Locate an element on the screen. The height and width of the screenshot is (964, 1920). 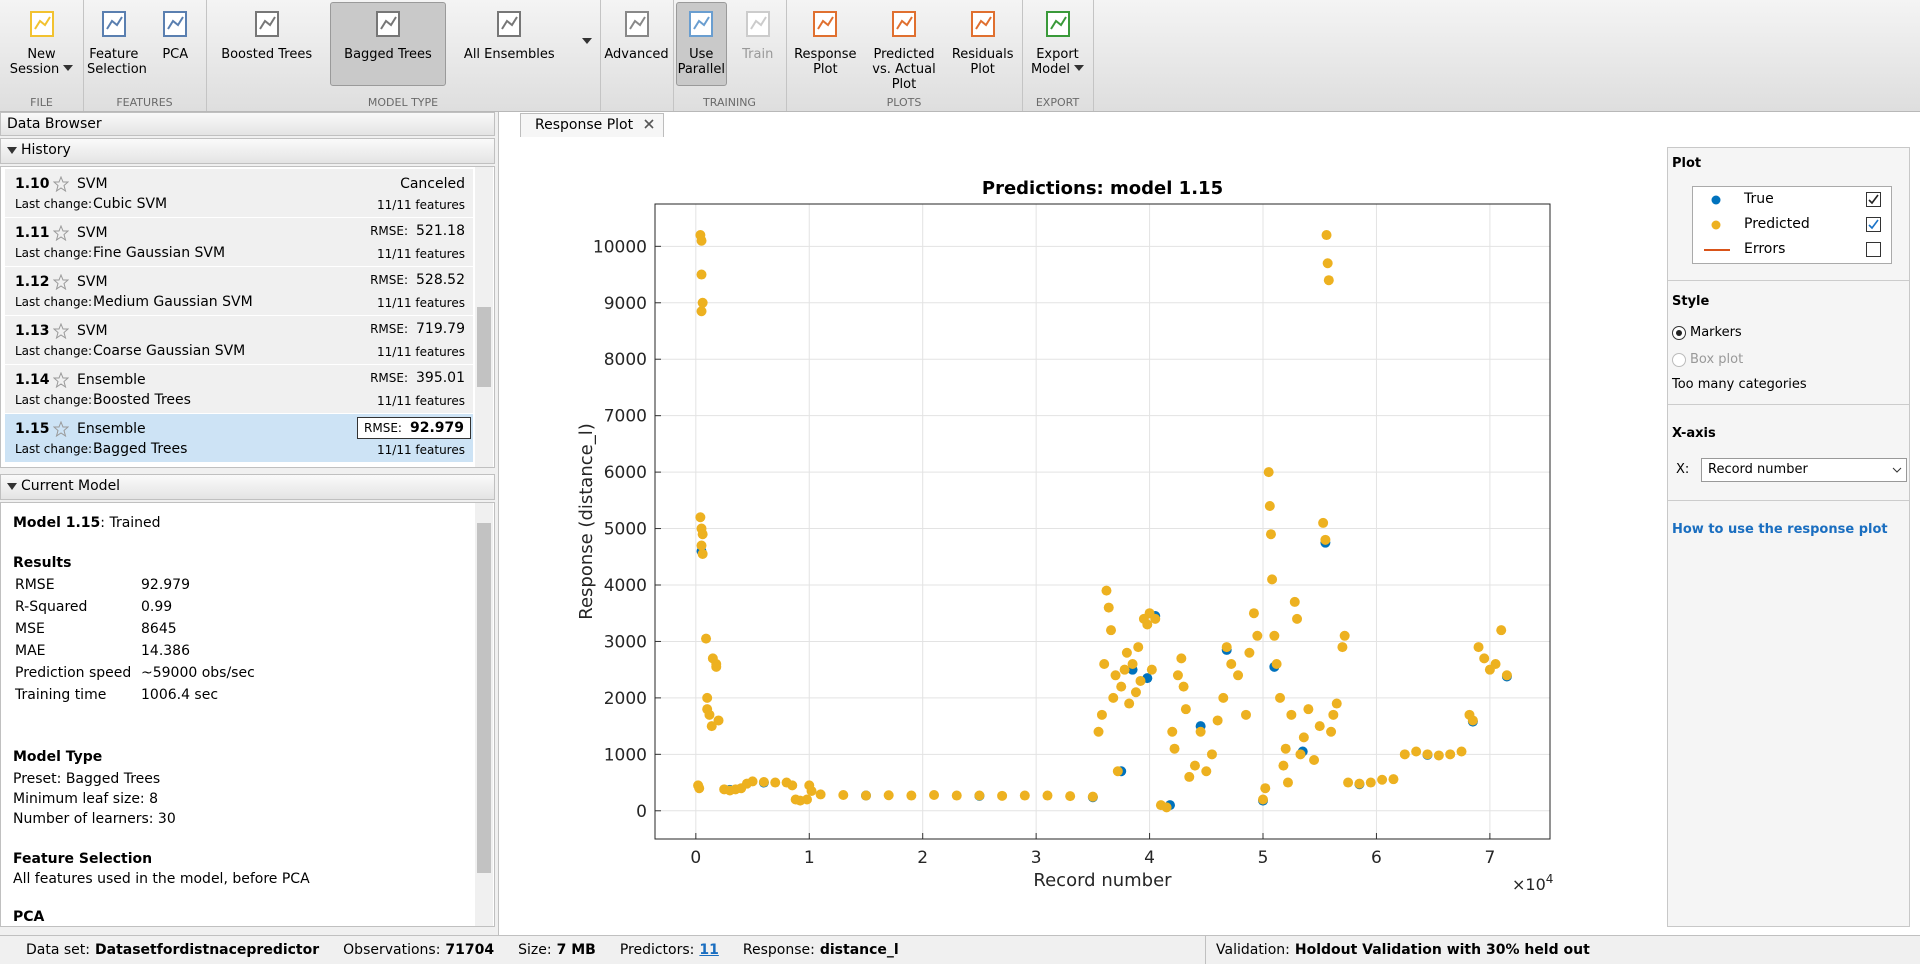
button-label: All Ensembles is located at coordinates (509, 54).